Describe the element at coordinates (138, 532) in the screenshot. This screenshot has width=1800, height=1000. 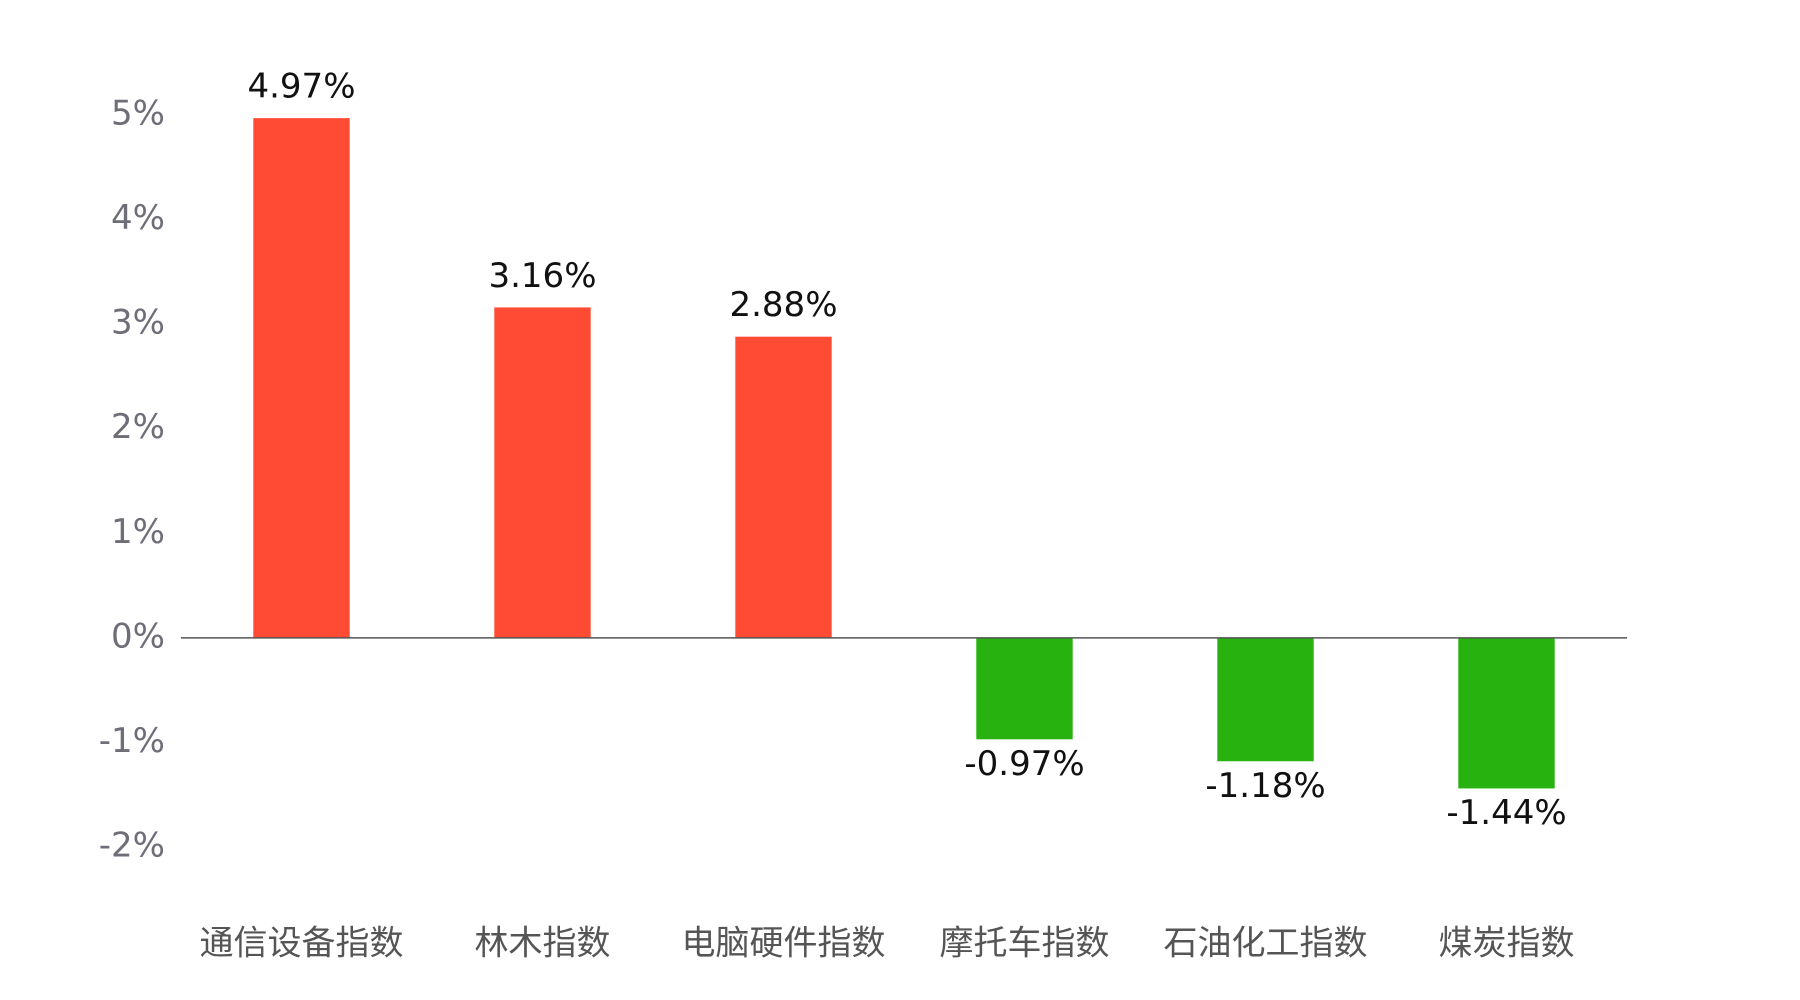
I see `y-tick-label: 1%` at that location.